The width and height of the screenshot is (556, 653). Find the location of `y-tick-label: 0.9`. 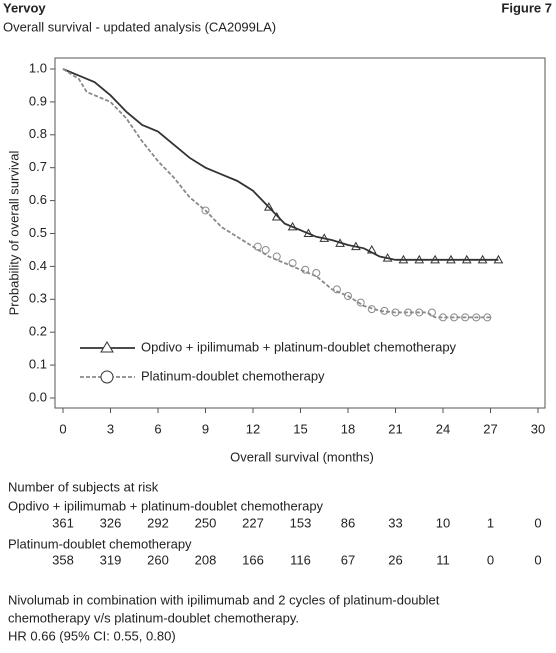

y-tick-label: 0.9 is located at coordinates (38, 100).